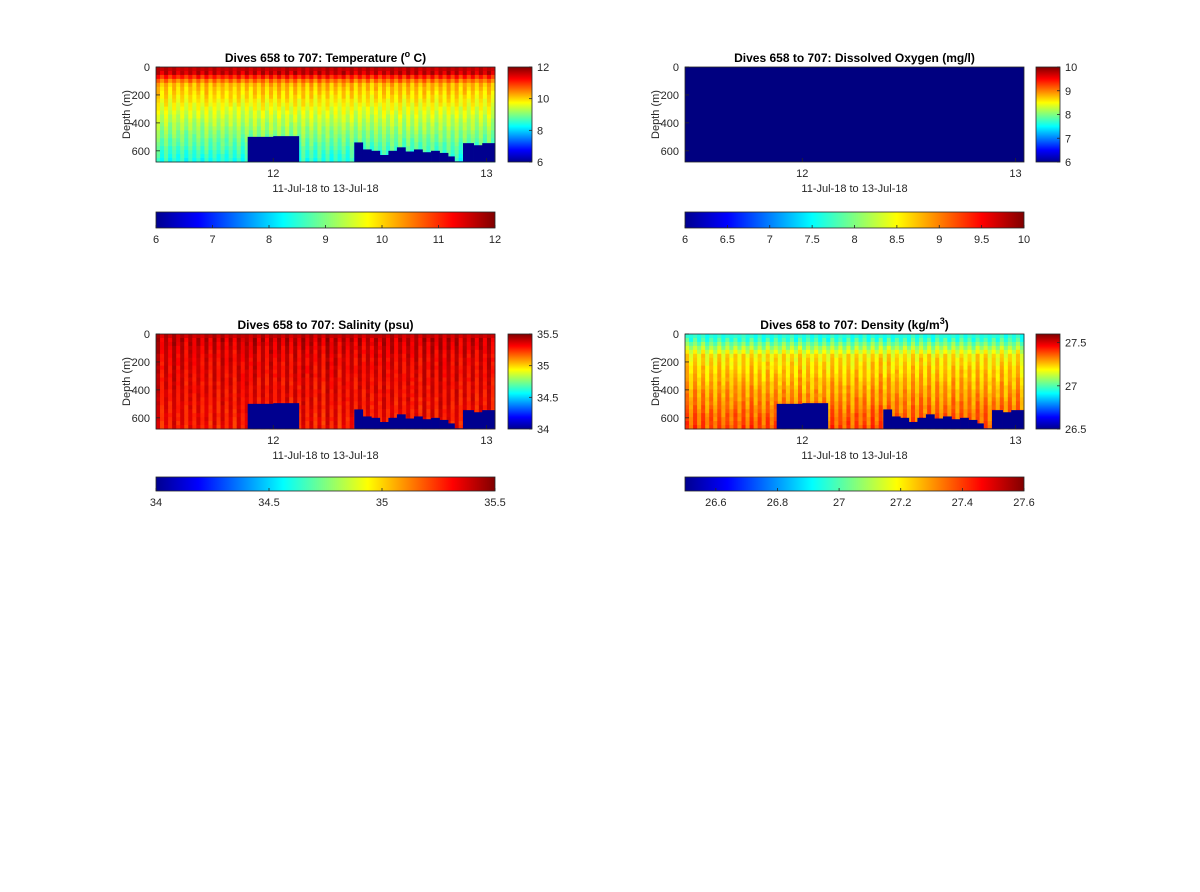  I want to click on axes-box, so click(854, 114).